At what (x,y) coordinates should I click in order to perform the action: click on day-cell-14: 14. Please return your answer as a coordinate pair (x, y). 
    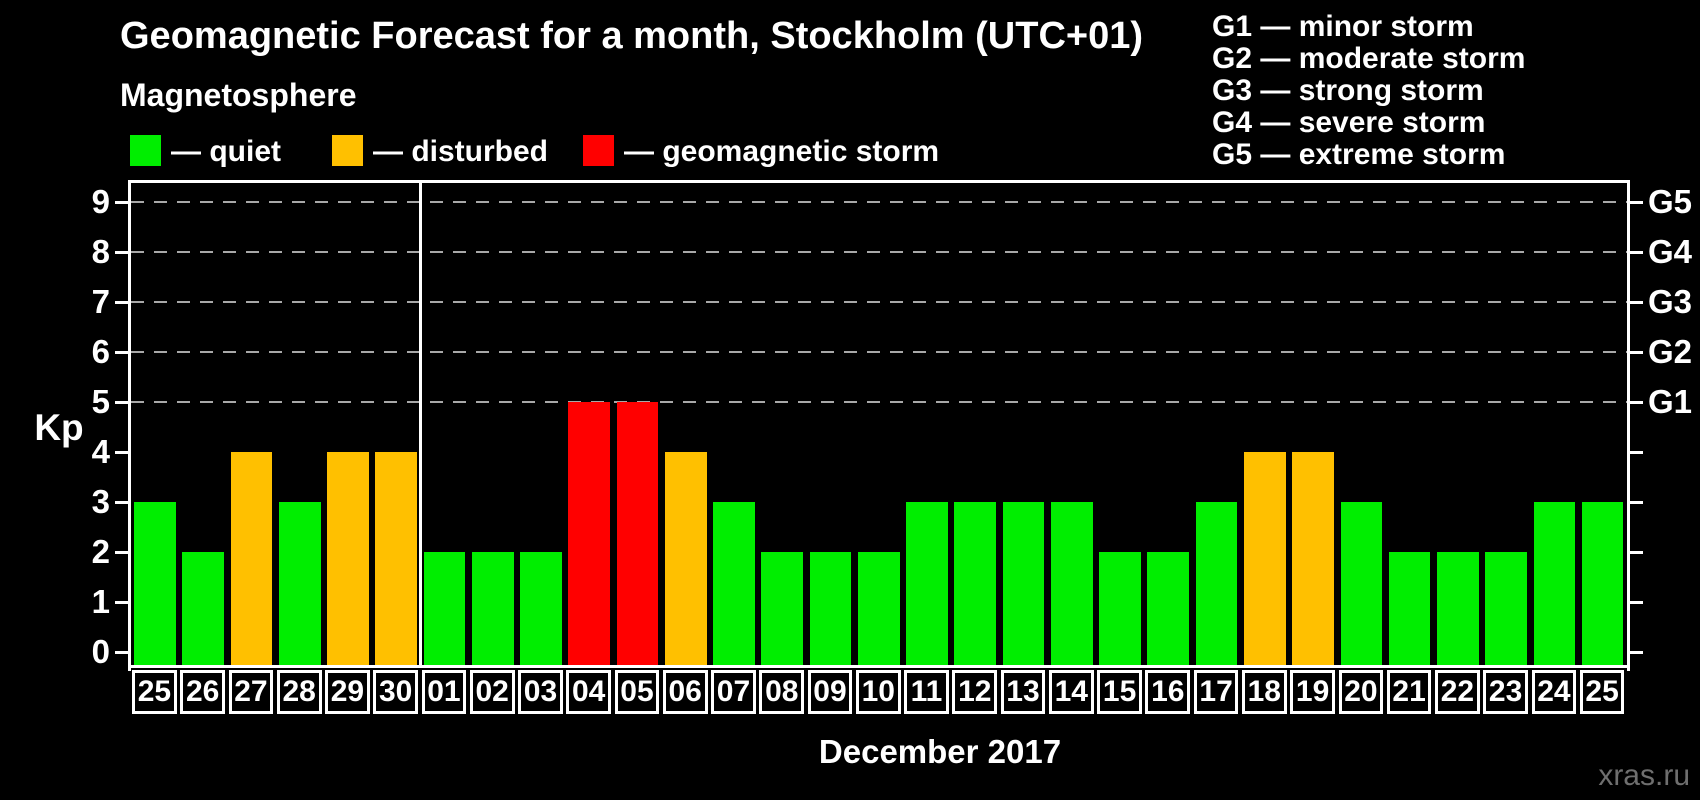
    Looking at the image, I should click on (1071, 692).